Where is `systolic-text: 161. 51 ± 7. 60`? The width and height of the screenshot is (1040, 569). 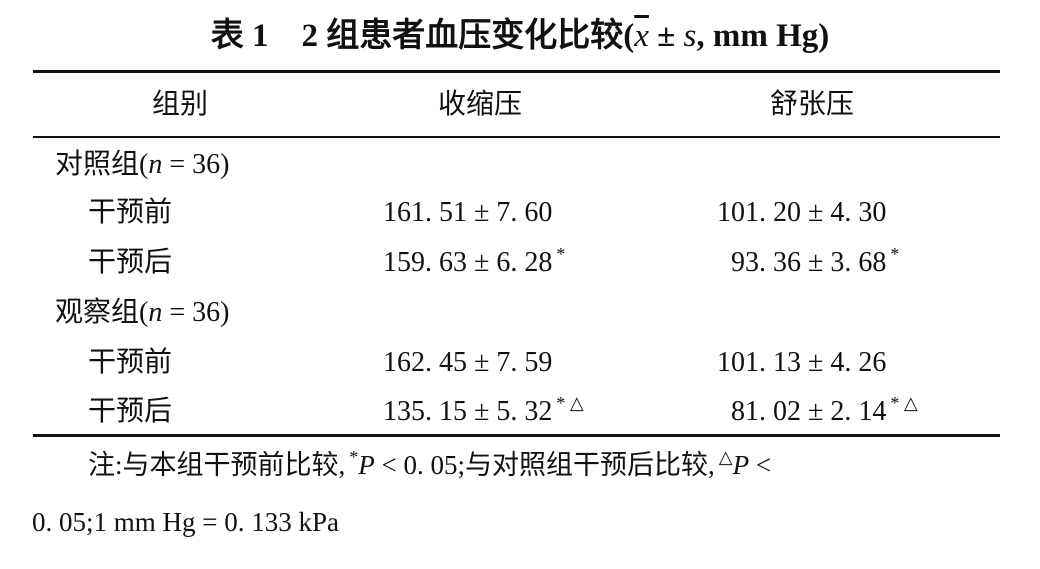 systolic-text: 161. 51 ± 7. 60 is located at coordinates (468, 212).